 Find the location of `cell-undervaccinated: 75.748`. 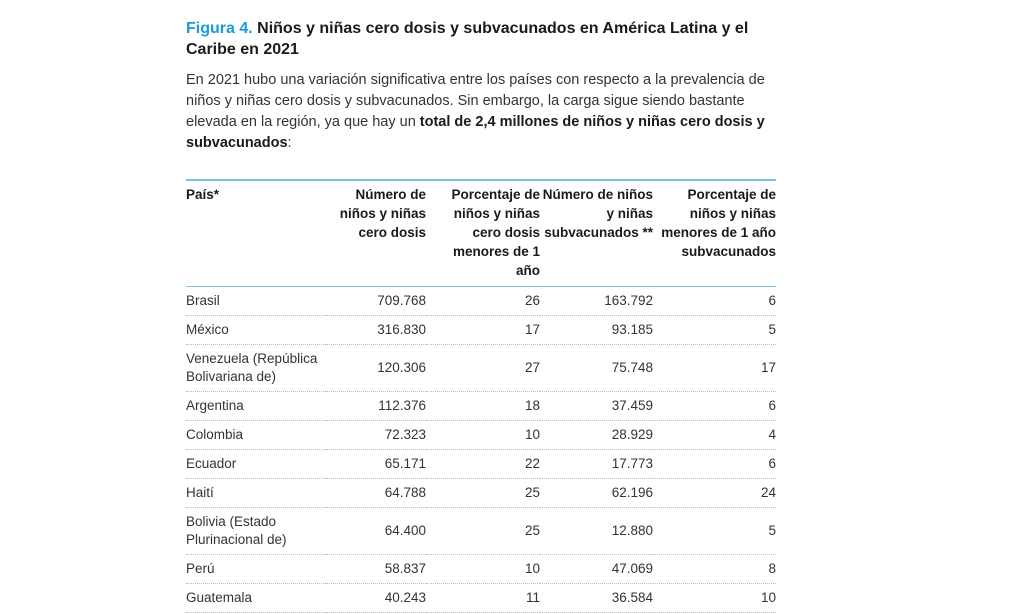

cell-undervaccinated: 75.748 is located at coordinates (596, 368).